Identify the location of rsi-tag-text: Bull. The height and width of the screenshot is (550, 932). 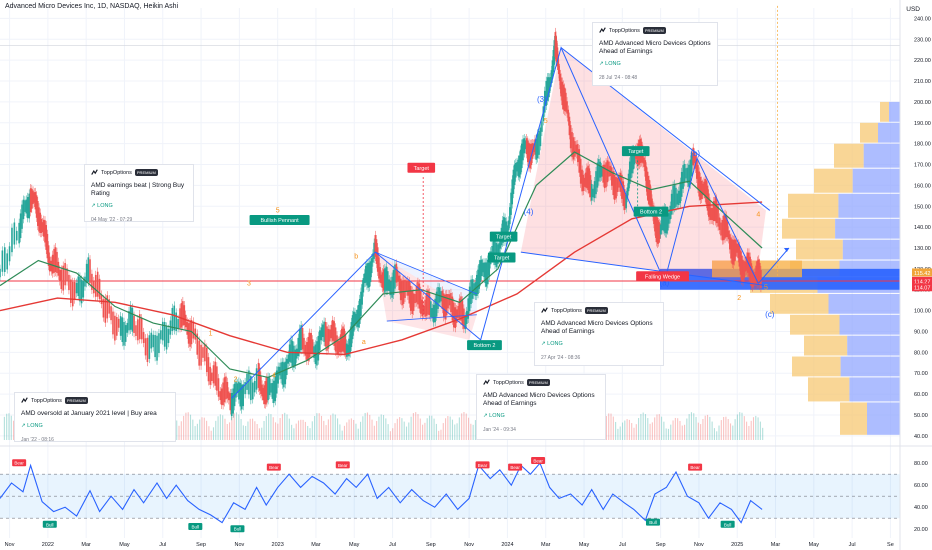
(196, 527).